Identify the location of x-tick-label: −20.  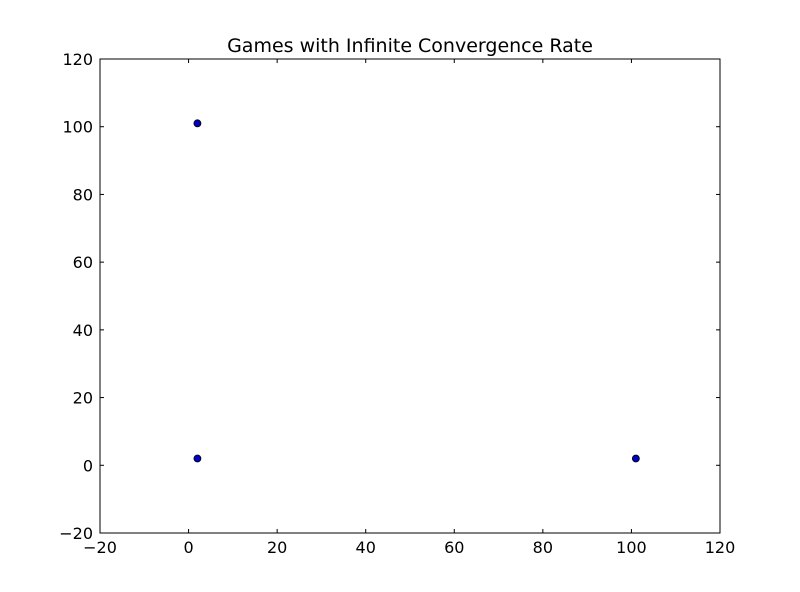
(100, 547).